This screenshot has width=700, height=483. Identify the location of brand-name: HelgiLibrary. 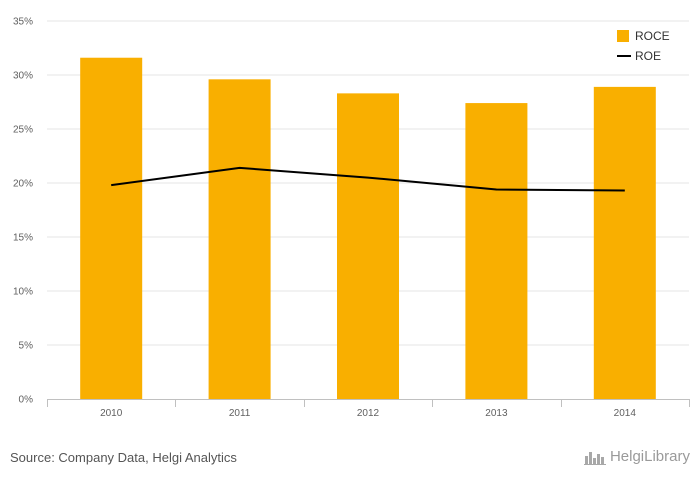
(649, 456).